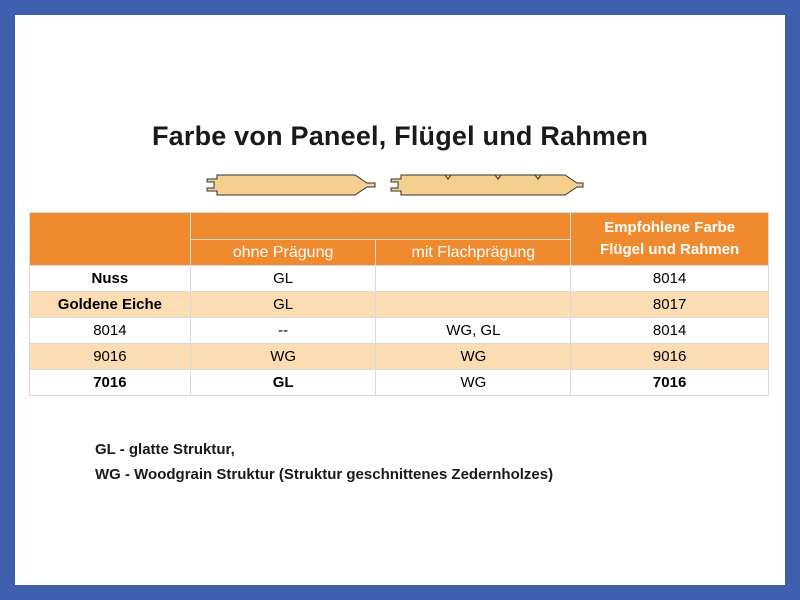 The height and width of the screenshot is (600, 800). I want to click on table-row: 7016 GL WG 7016, so click(399, 382).